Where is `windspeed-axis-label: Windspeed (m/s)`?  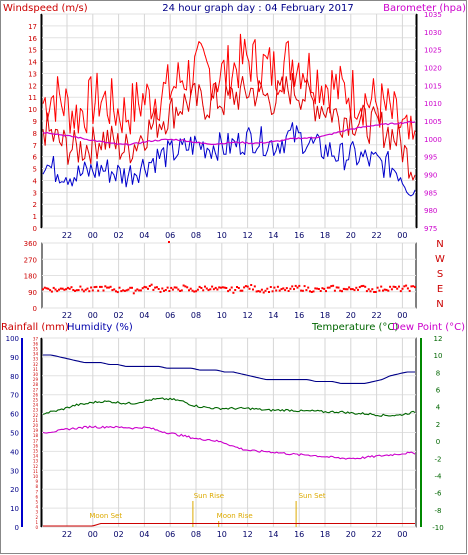 windspeed-axis-label: Windspeed (m/s) is located at coordinates (45, 8).